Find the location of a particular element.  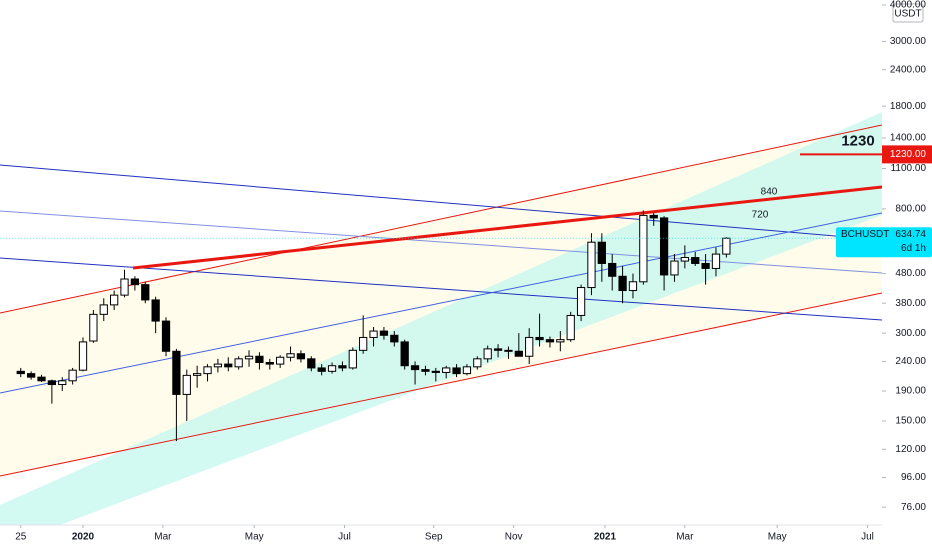

x-tick-label: Sep is located at coordinates (434, 537).